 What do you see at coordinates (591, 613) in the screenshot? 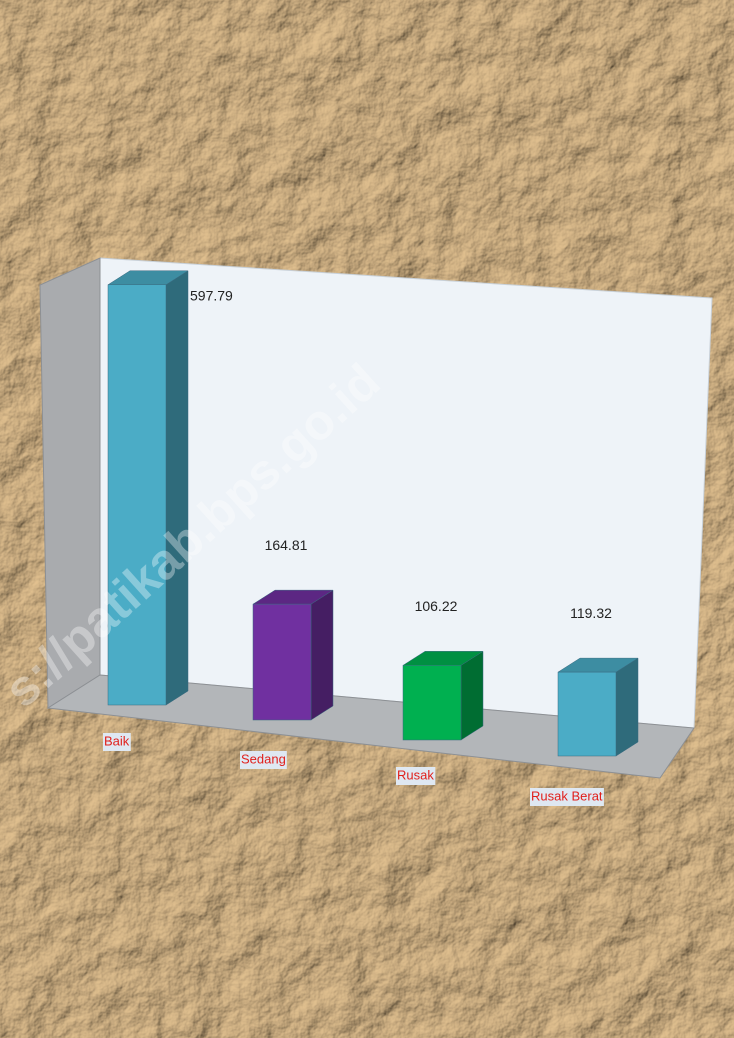
I see `value-label: 119.32` at bounding box center [591, 613].